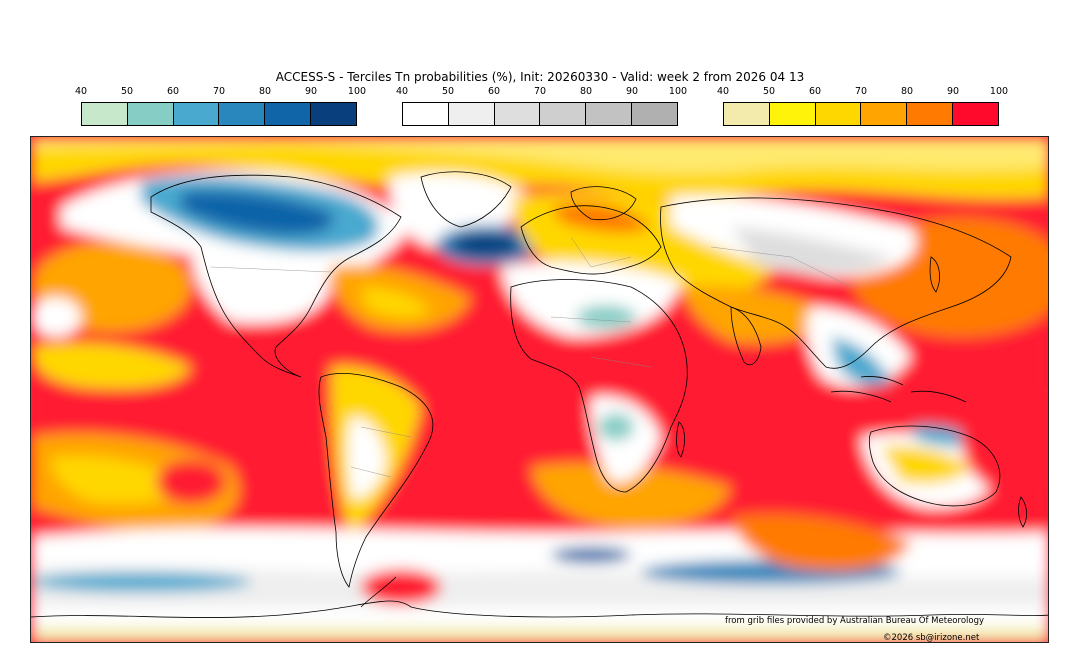 This screenshot has height=658, width=1080. What do you see at coordinates (549, 92) in the screenshot?
I see `legend-ticks-normal: 40 50 60 70 80 90 100` at bounding box center [549, 92].